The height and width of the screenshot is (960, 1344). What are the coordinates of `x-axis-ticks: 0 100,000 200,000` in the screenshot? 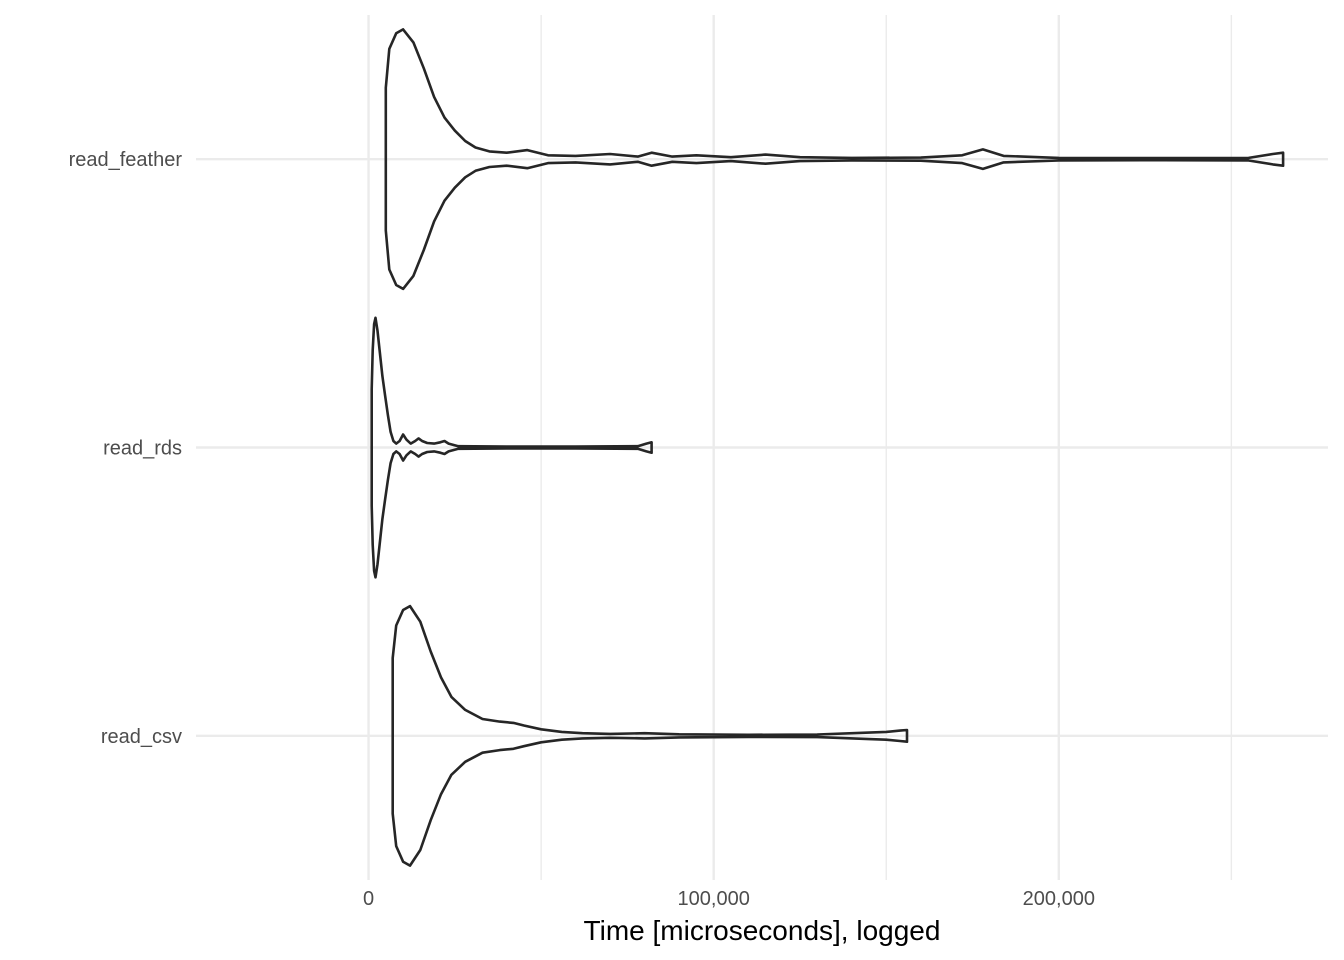 It's located at (729, 899).